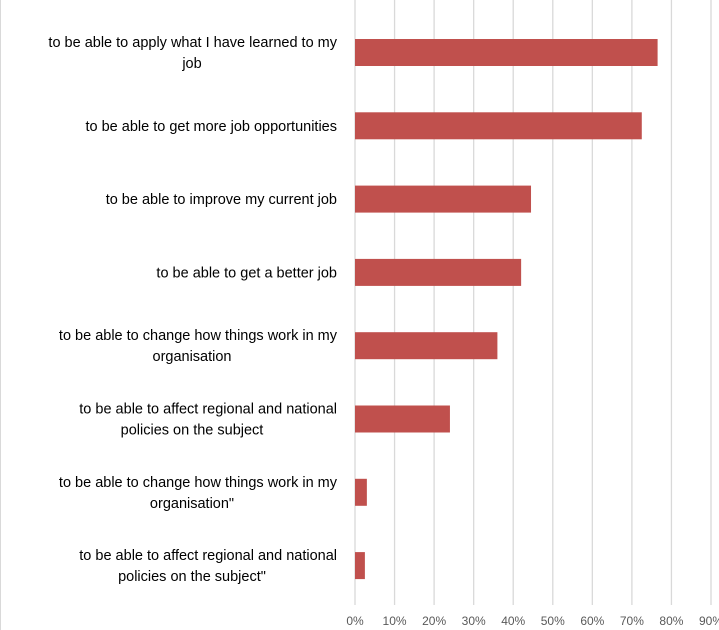  Describe the element at coordinates (532, 621) in the screenshot. I see `x-axis-tick-labels: 0% 10% 20% 30% 40% 50% 60% 70% 80% 90%` at that location.